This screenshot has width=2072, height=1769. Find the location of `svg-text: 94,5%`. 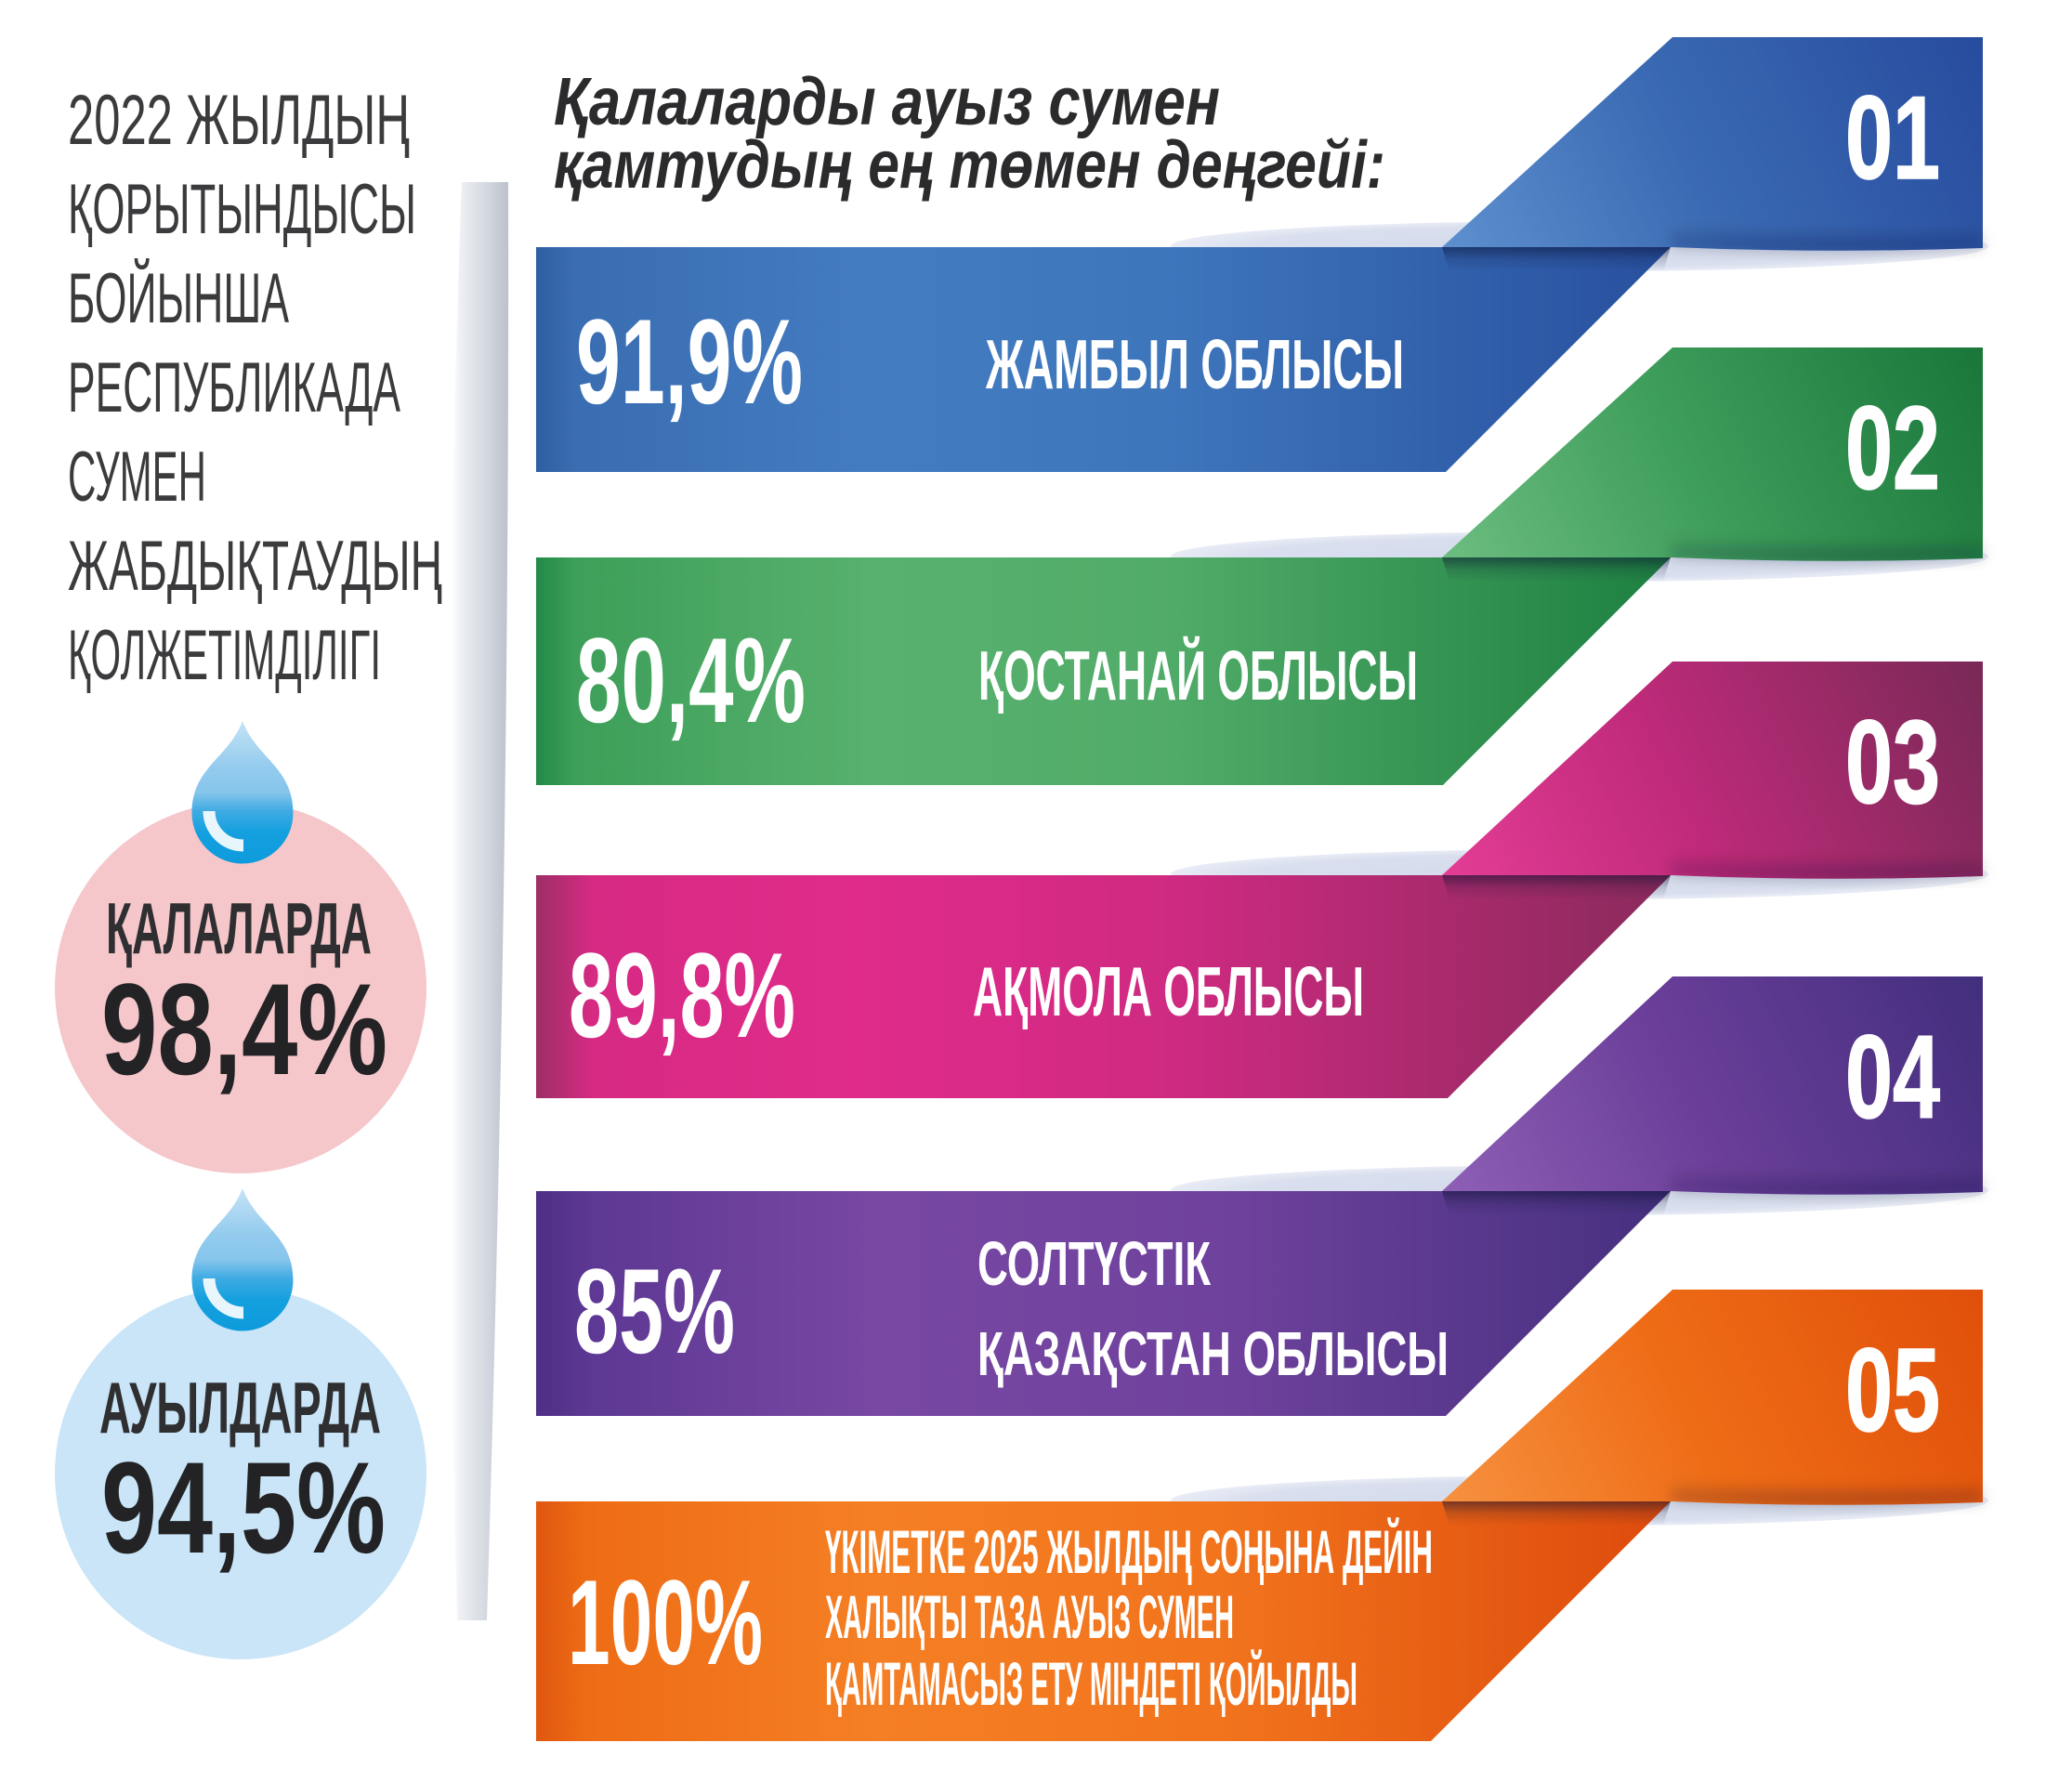

svg-text: 94,5% is located at coordinates (243, 1507).